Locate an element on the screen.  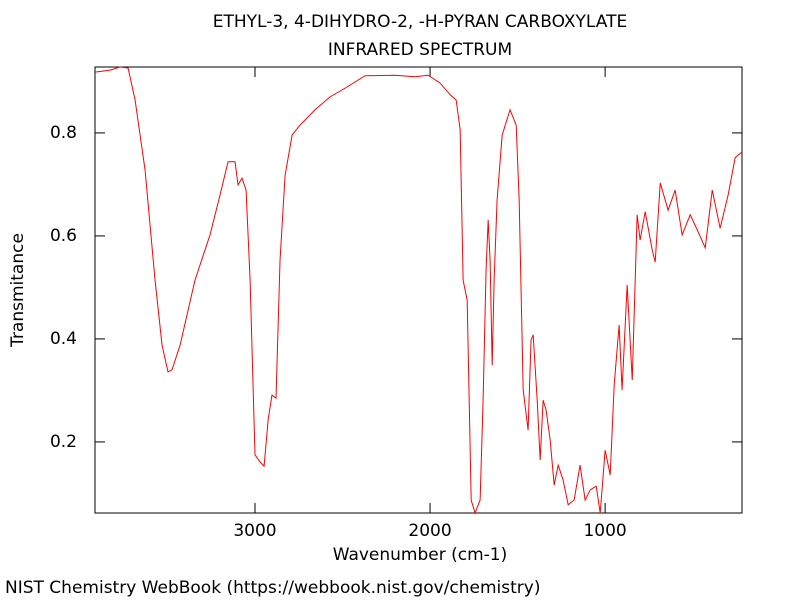
y-tick-label: 0.2 is located at coordinates (63, 442).